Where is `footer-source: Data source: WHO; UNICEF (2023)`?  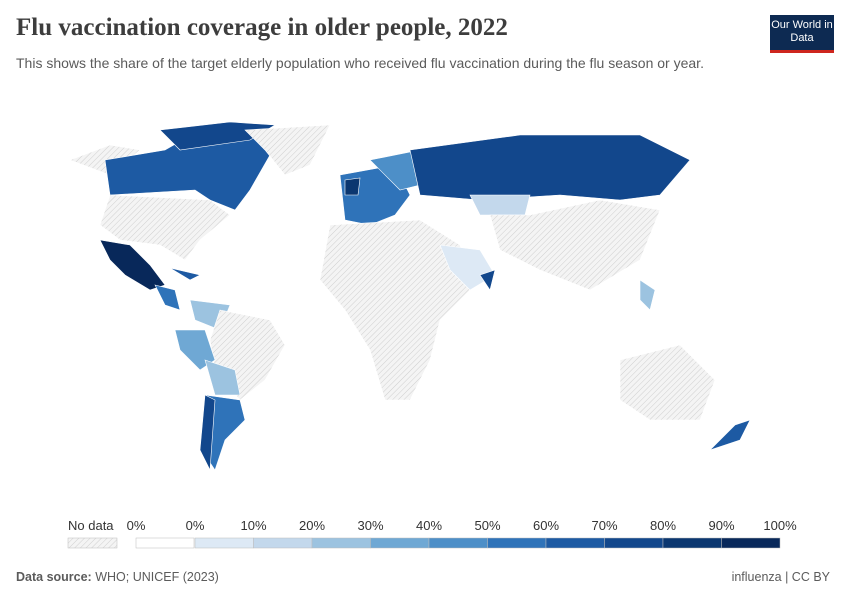 footer-source: Data source: WHO; UNICEF (2023) is located at coordinates (117, 577).